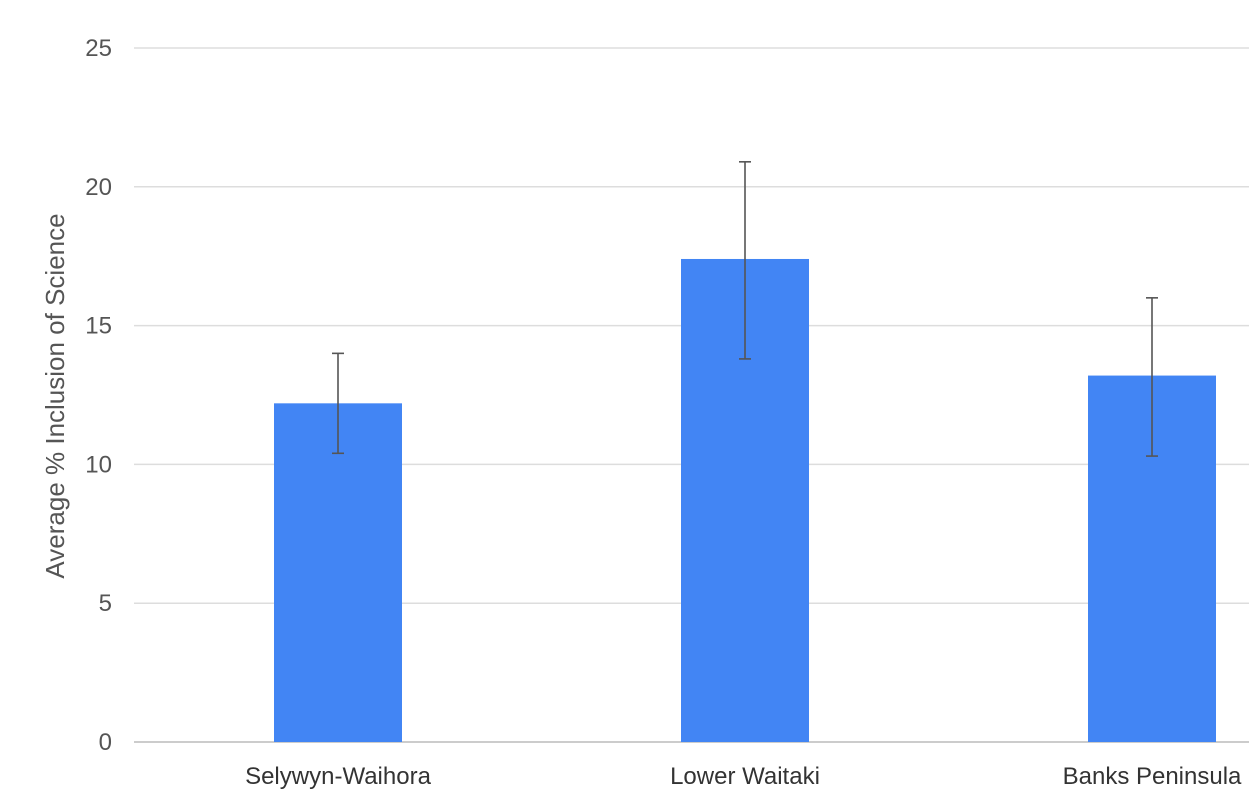 The image size is (1249, 804). Describe the element at coordinates (98, 464) in the screenshot. I see `y-tick-label: 10` at that location.